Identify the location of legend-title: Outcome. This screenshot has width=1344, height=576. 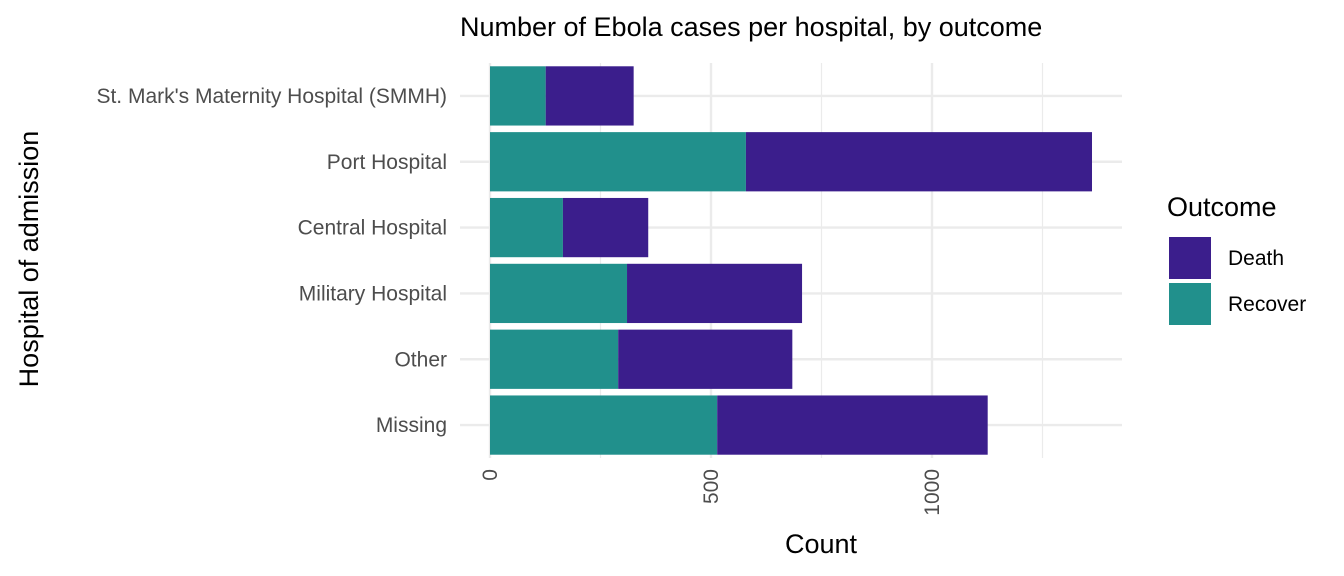
(1222, 207).